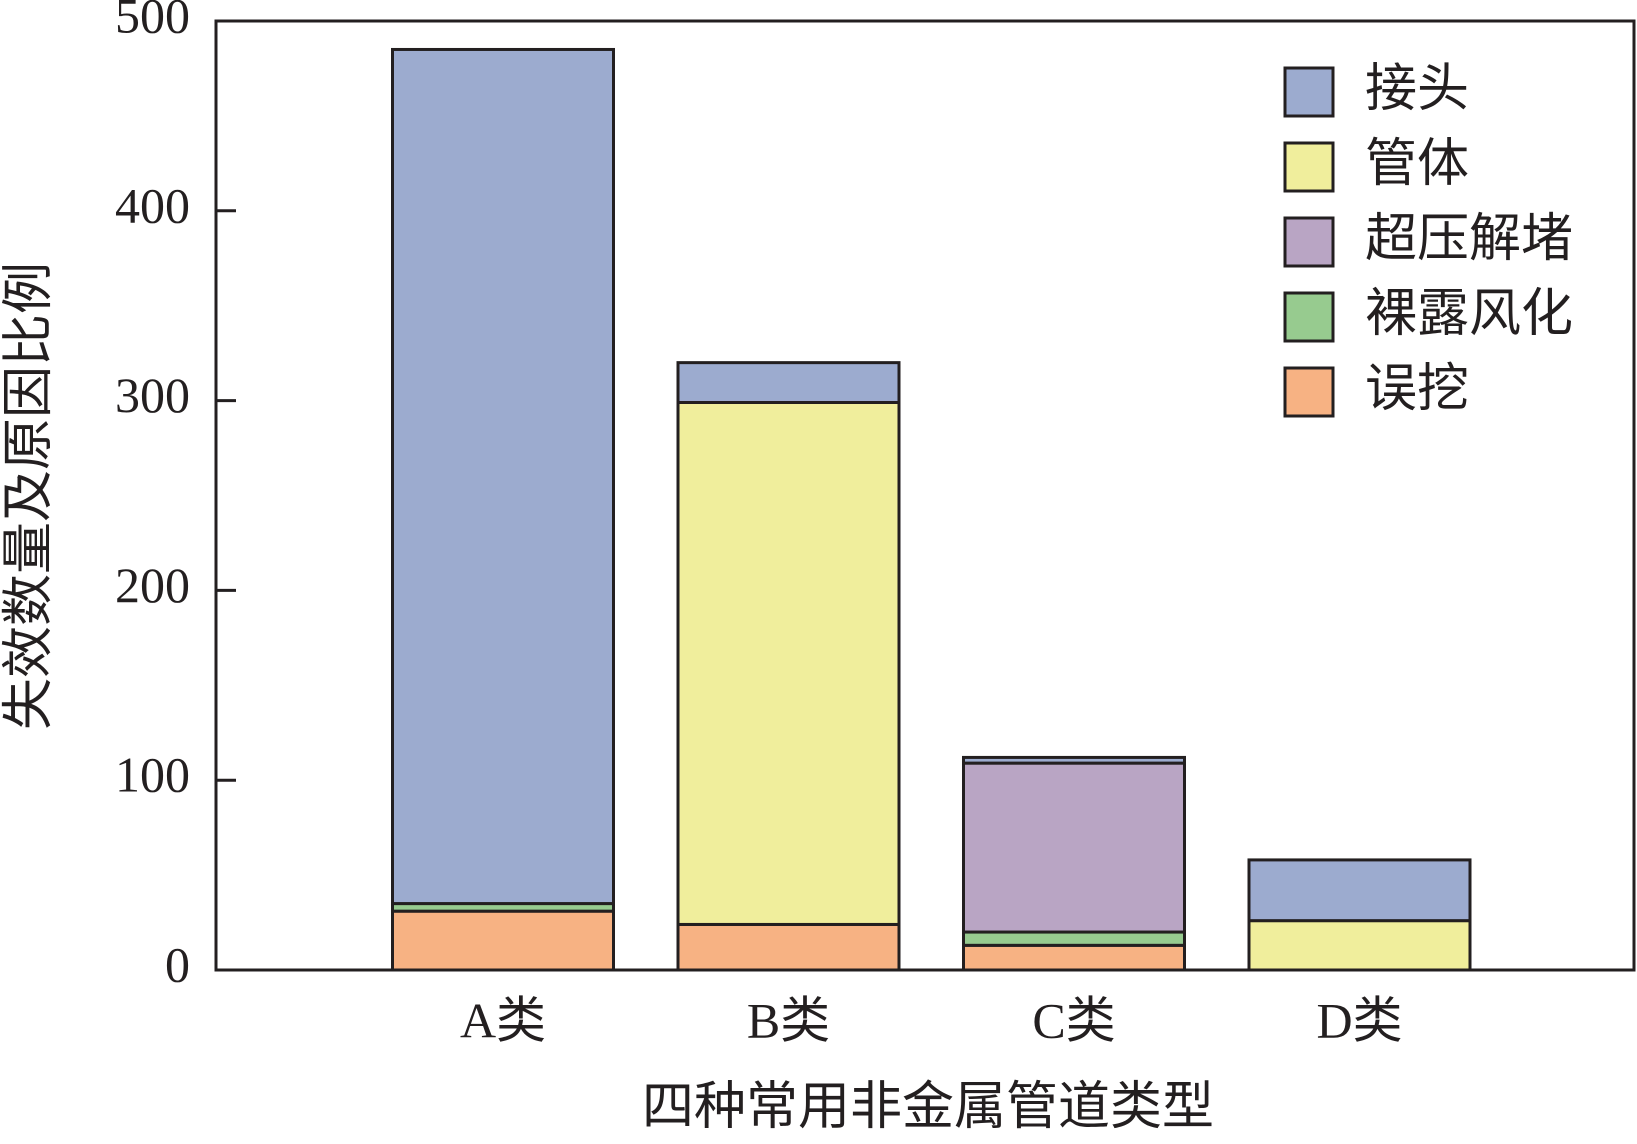  I want to click on x-tick-label: B类, so click(788, 1020).